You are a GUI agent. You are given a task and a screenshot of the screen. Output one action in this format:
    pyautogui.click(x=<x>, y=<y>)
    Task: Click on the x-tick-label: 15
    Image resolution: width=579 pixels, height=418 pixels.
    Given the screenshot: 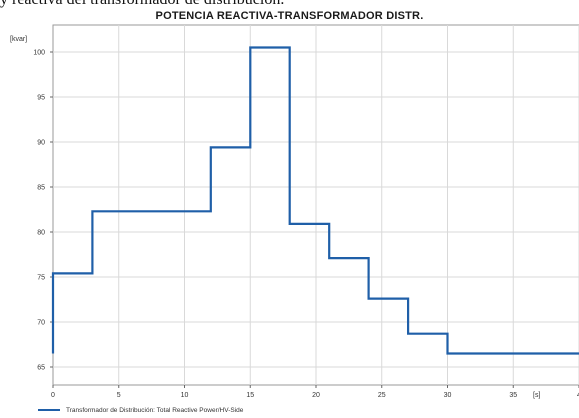 What is the action you would take?
    pyautogui.click(x=250, y=395)
    